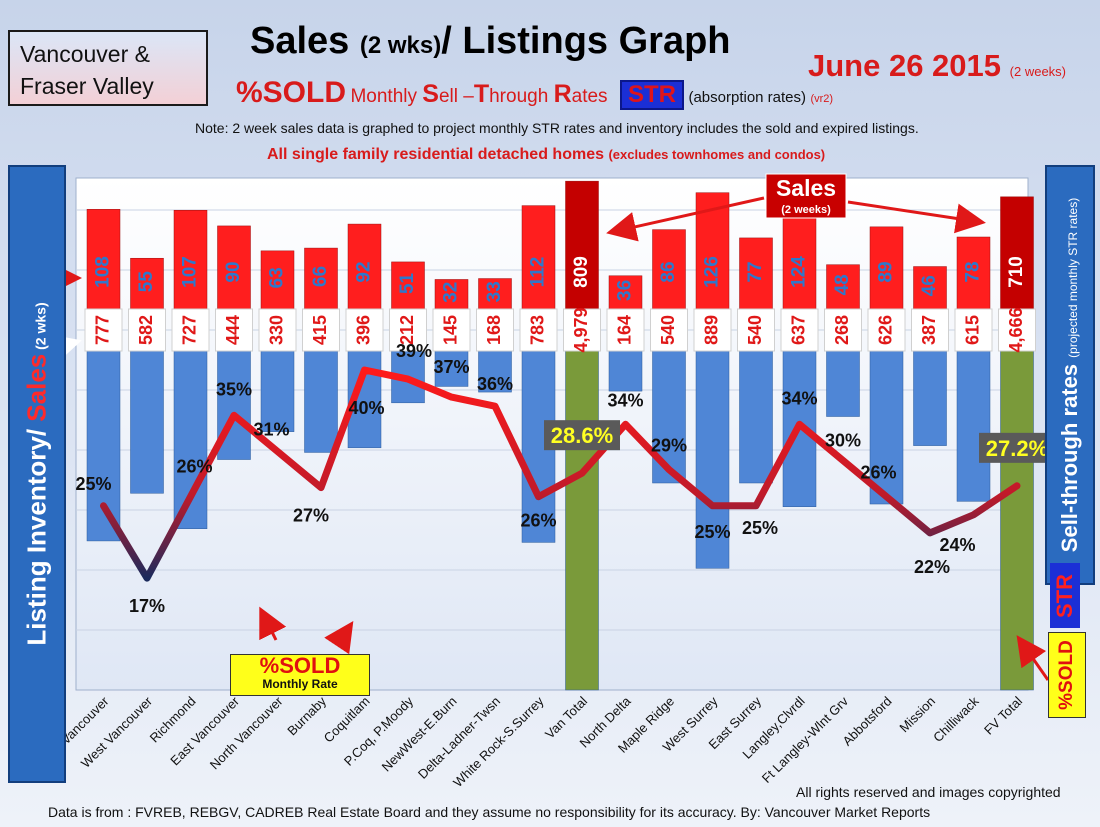 The image size is (1100, 827). What do you see at coordinates (581, 272) in the screenshot?
I see `sales-value: 809` at bounding box center [581, 272].